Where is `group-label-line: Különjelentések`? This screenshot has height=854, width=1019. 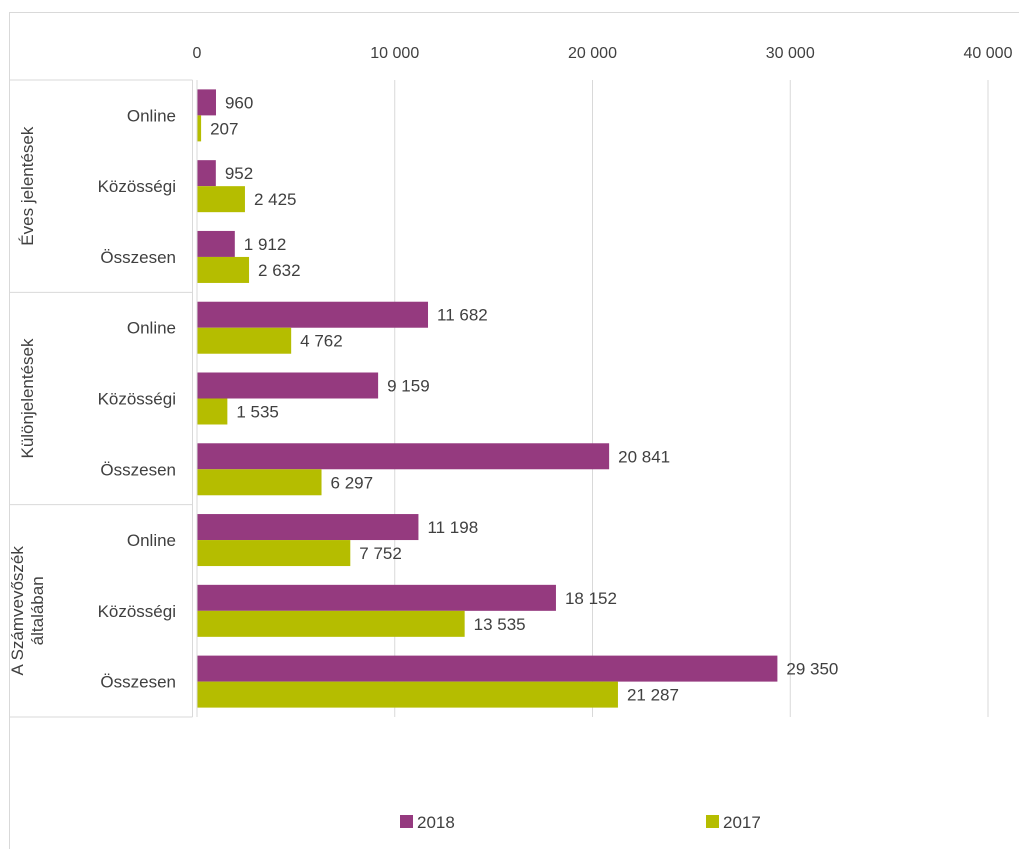
group-label-line: Különjelentések is located at coordinates (27, 398).